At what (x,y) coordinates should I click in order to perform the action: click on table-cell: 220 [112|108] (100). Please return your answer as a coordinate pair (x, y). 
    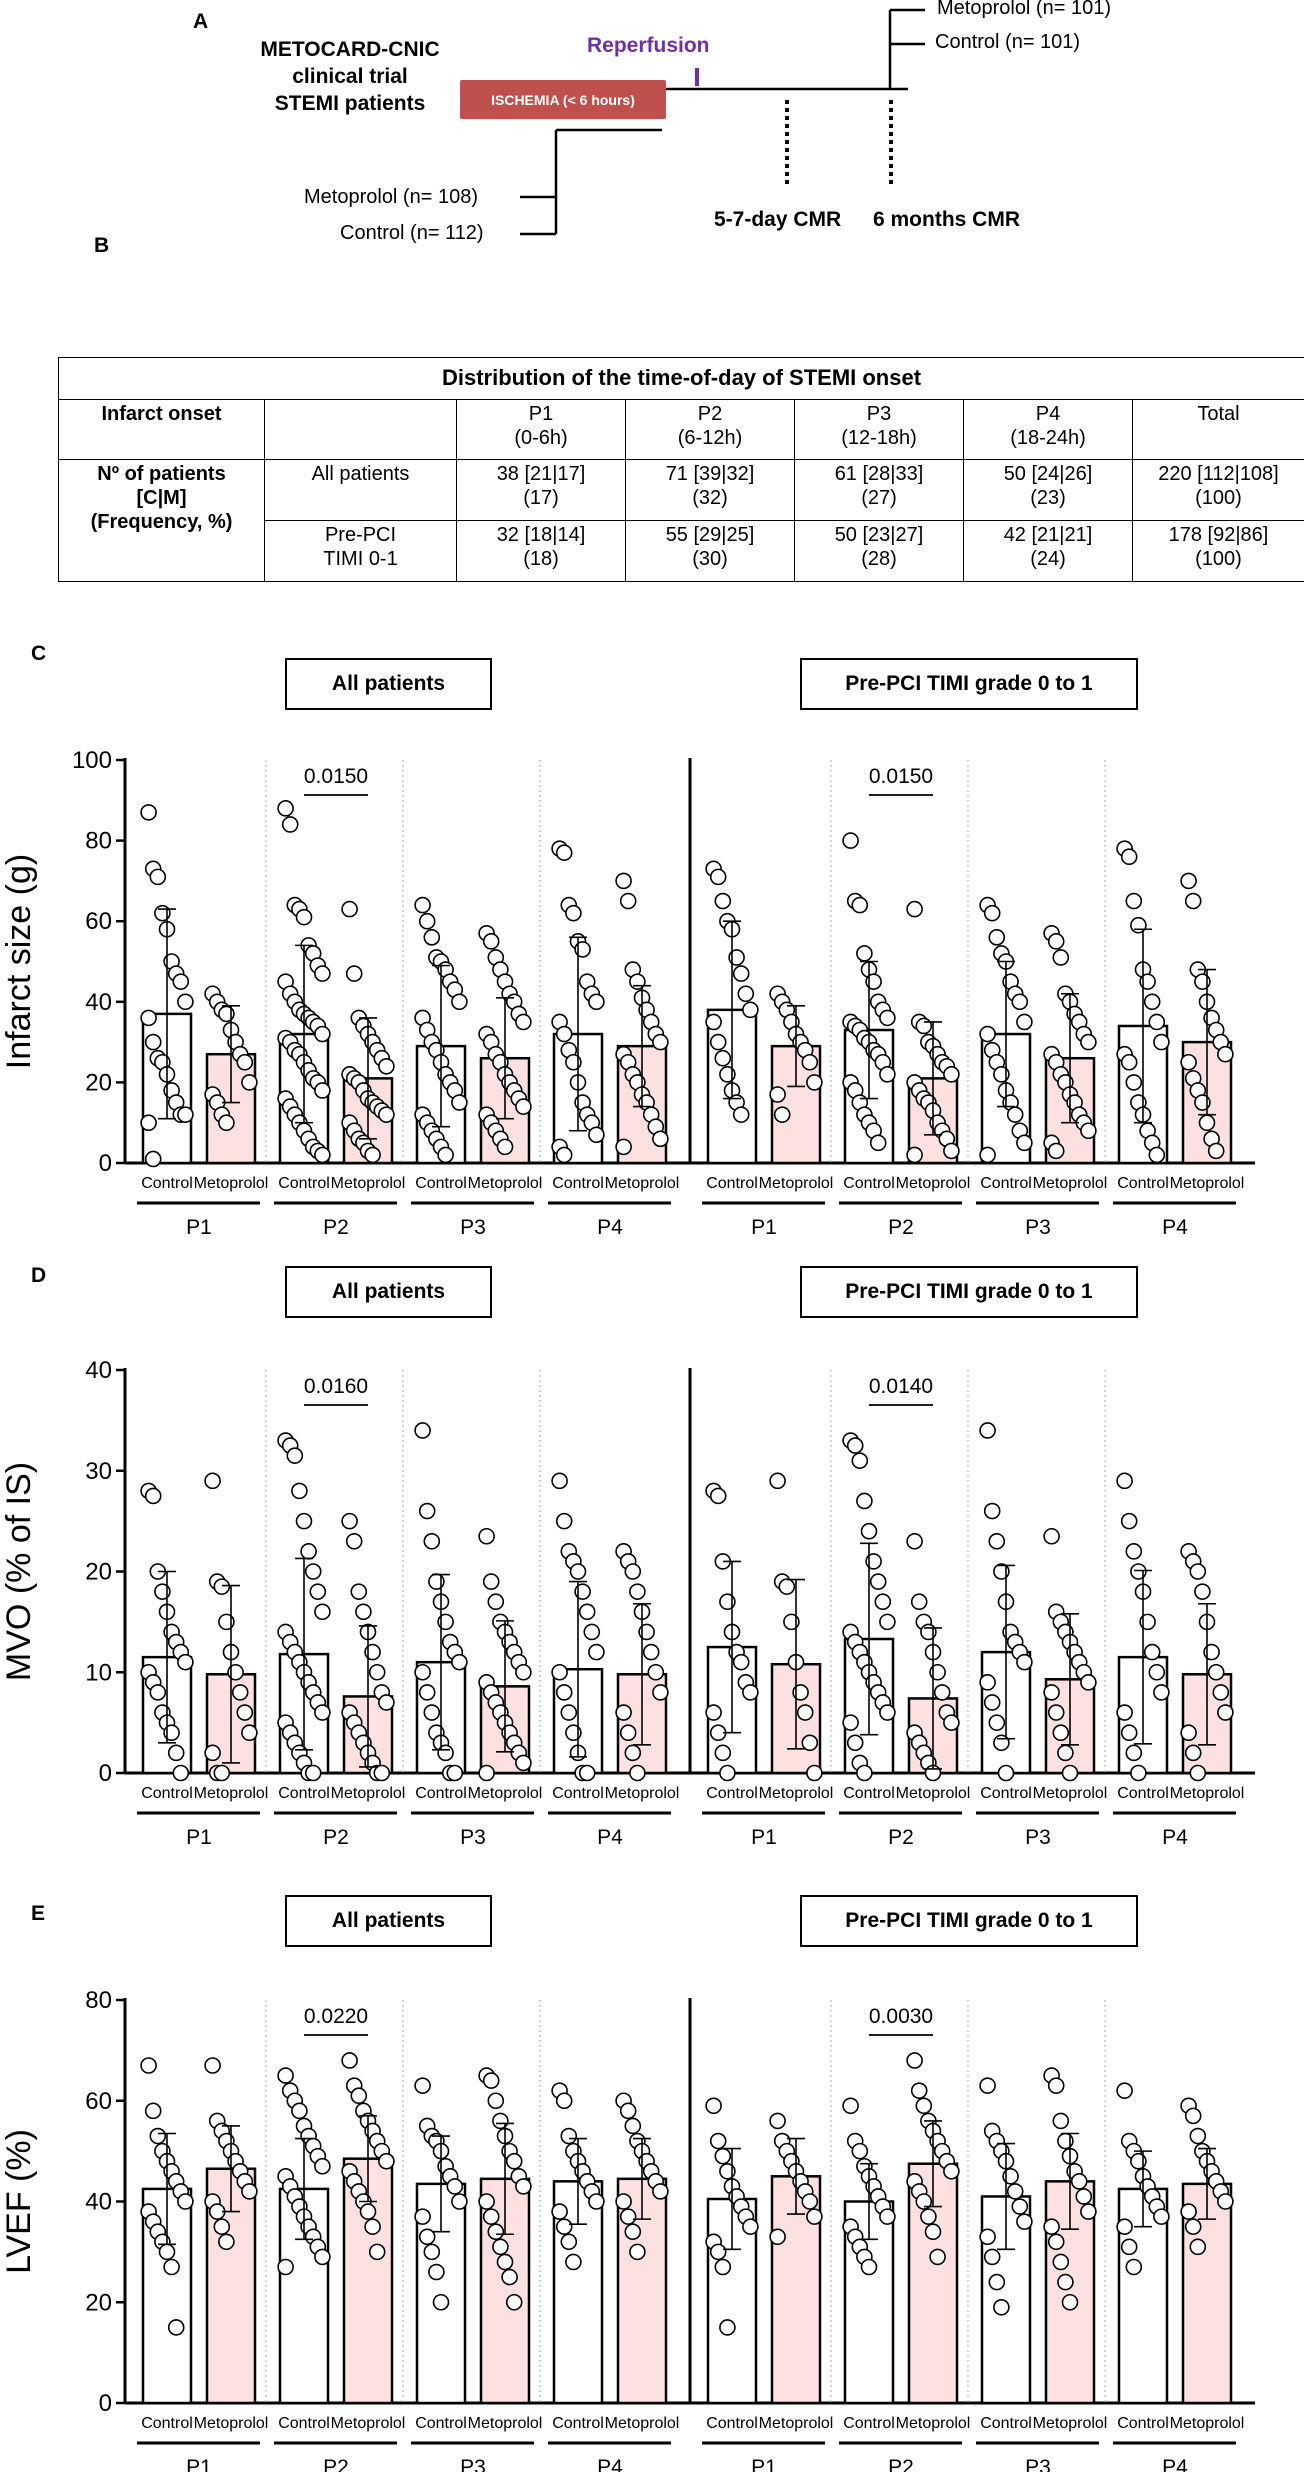
    Looking at the image, I should click on (1218, 490).